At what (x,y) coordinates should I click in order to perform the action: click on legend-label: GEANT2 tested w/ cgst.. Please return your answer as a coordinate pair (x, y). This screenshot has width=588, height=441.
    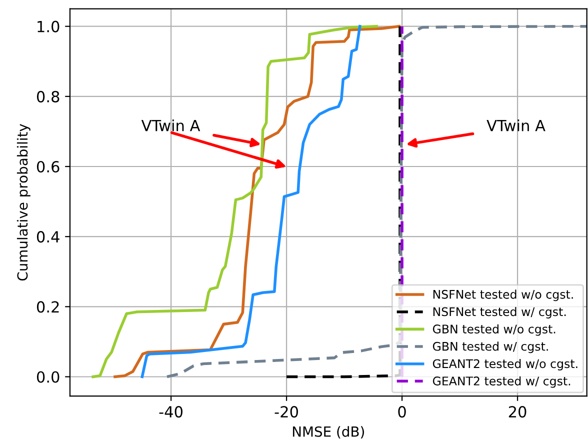
    Looking at the image, I should click on (501, 382).